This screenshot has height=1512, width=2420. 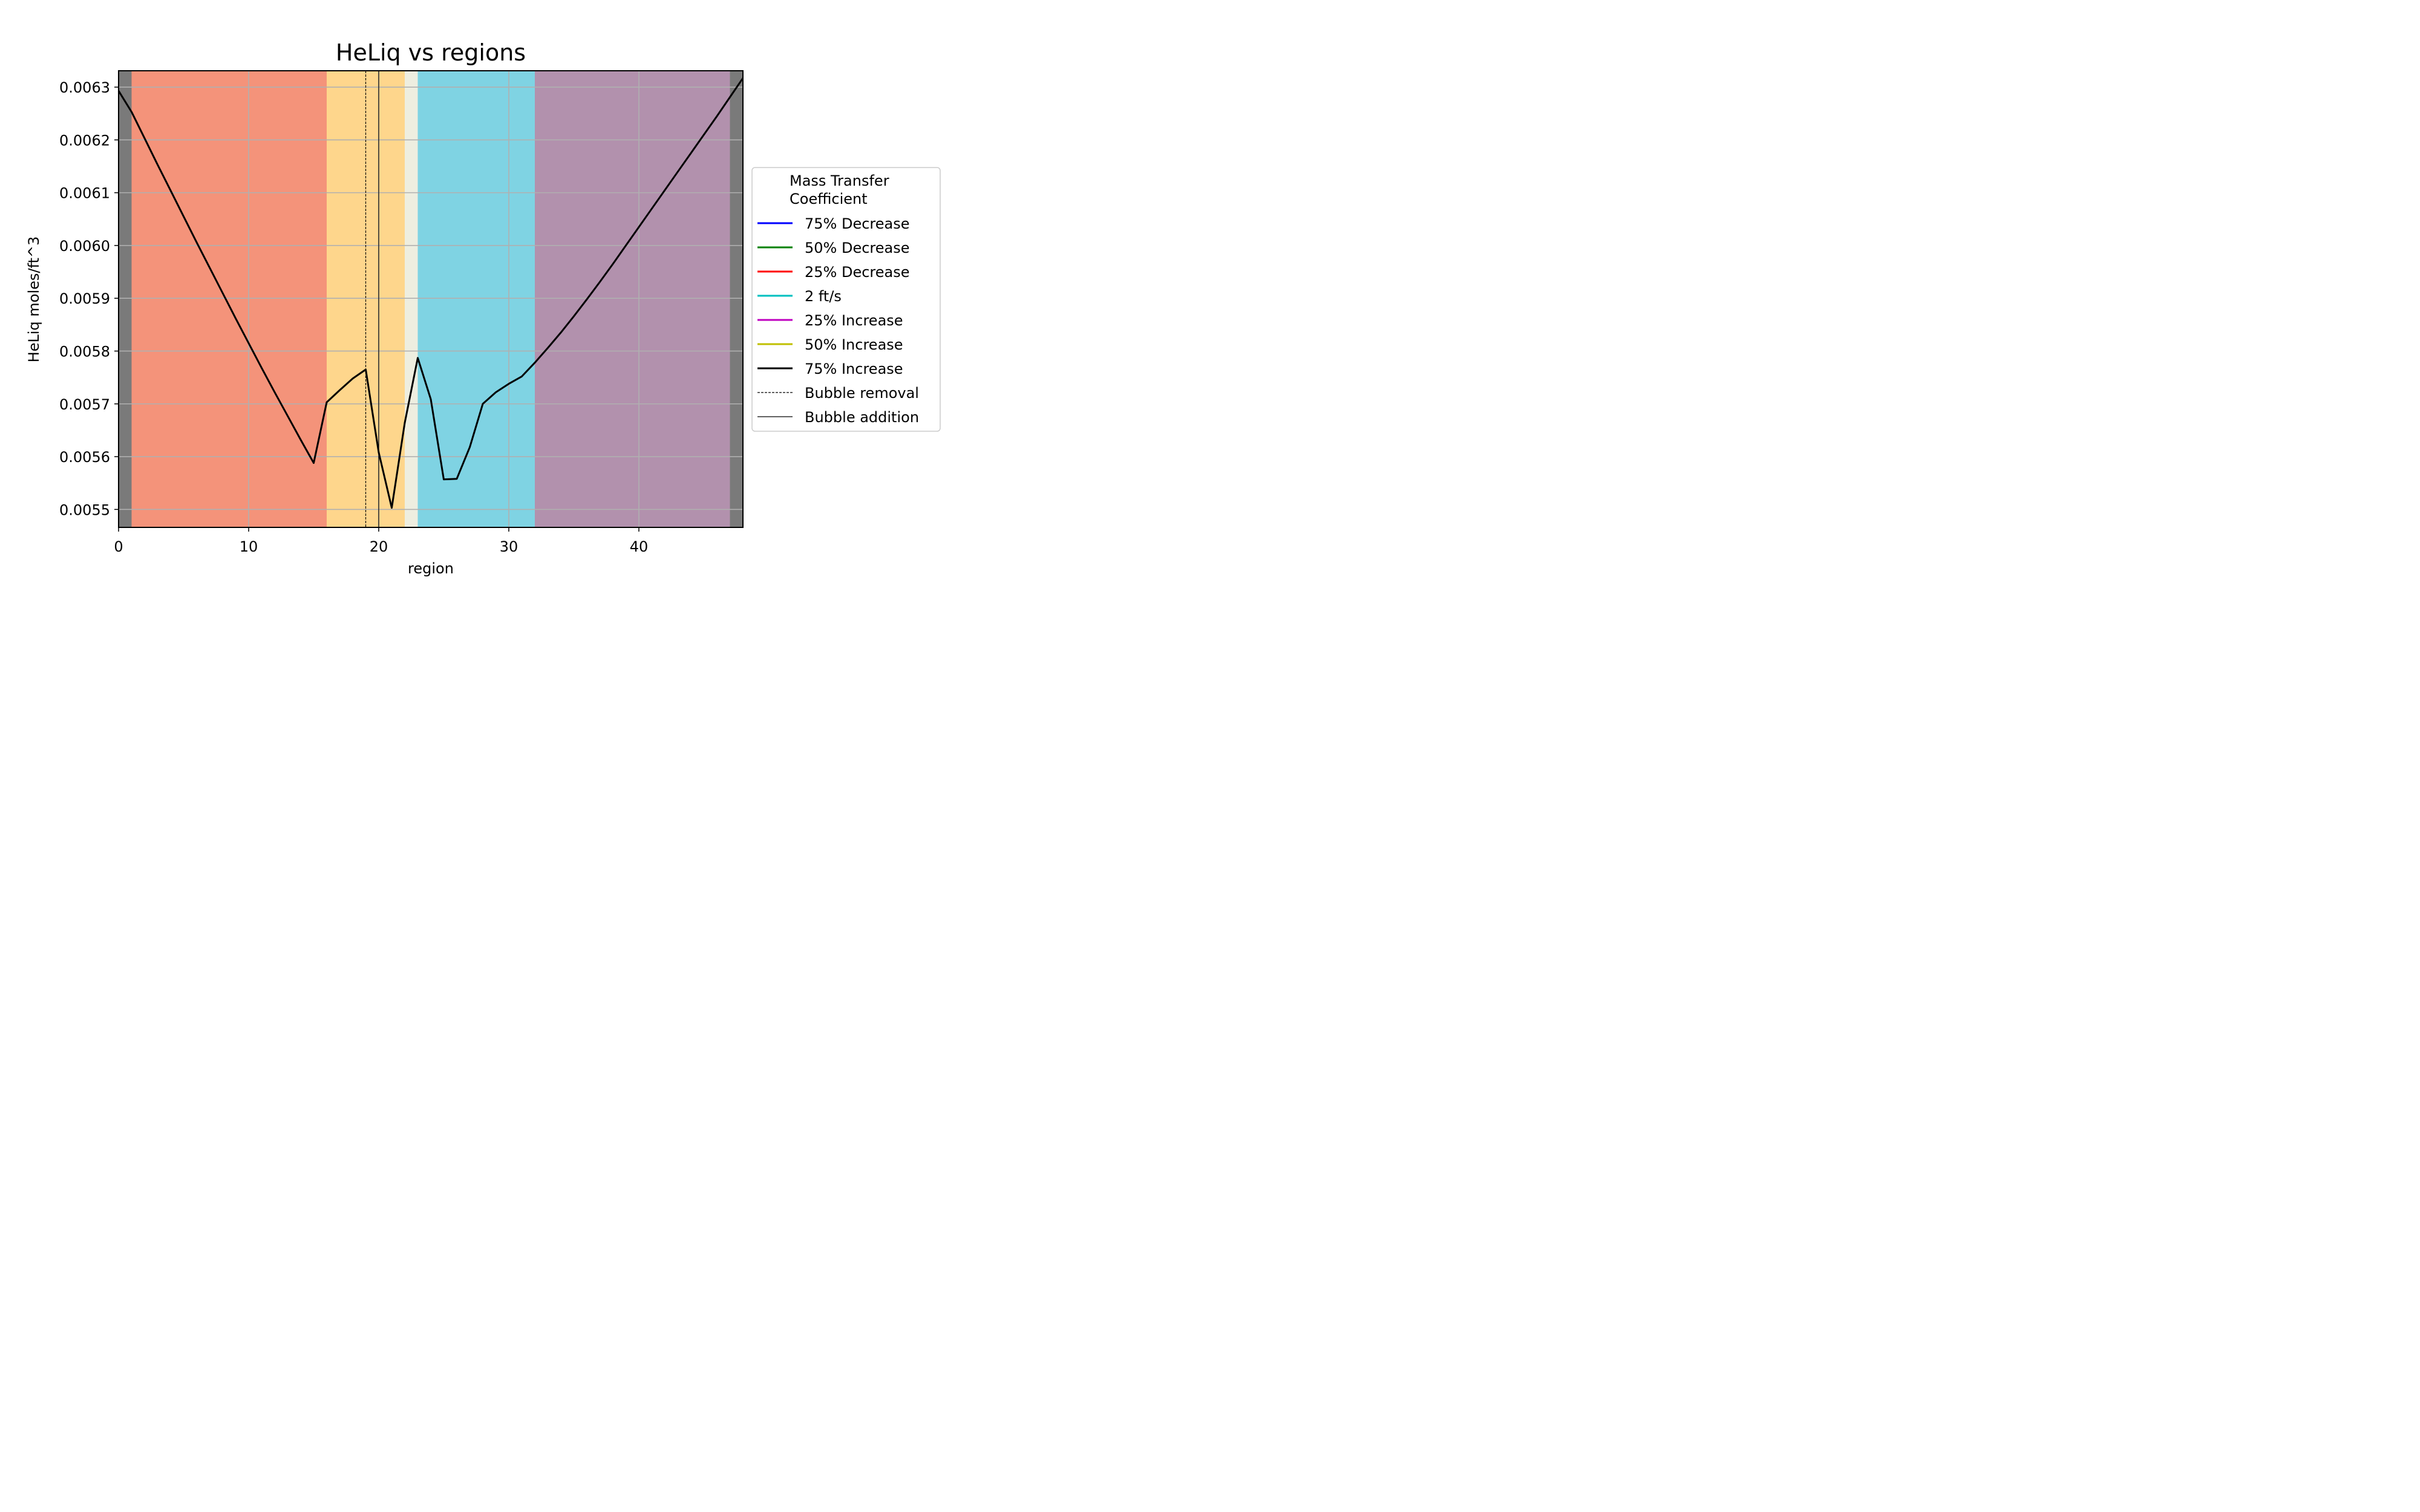 I want to click on x-axis-ticks: 0 10 20 30 40, so click(x=381, y=541).